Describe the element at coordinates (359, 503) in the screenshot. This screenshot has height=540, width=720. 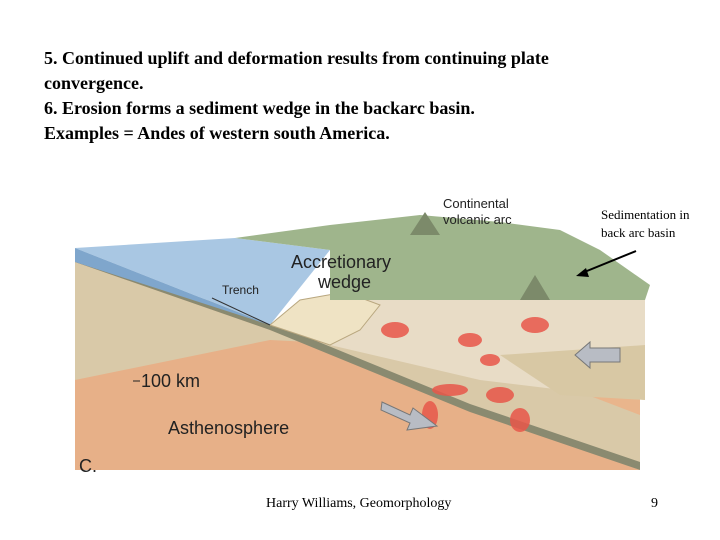
I see `footer-author: Harry Williams, Geomorphology` at that location.